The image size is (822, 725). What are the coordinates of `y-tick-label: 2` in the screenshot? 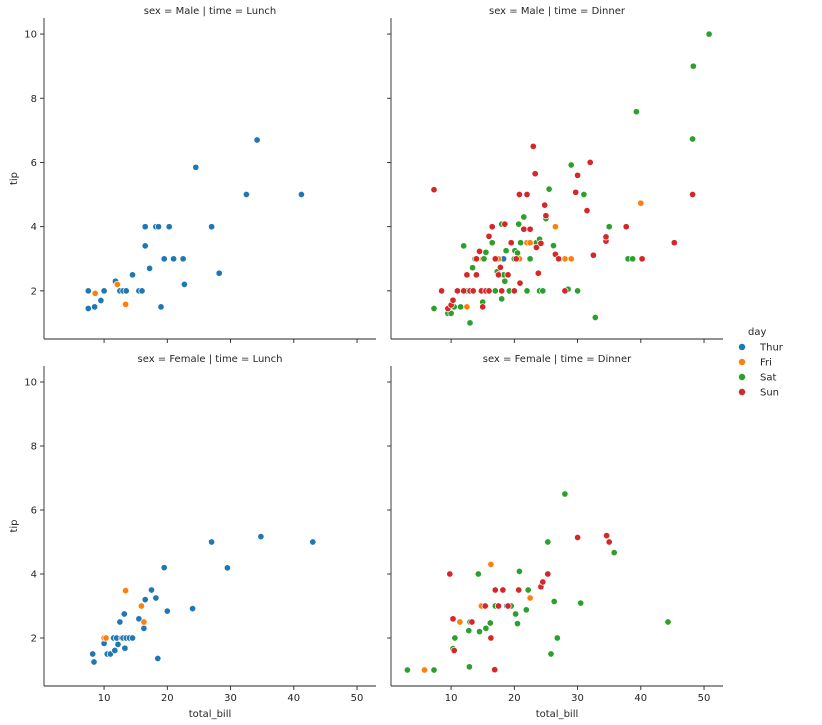 It's located at (34, 291).